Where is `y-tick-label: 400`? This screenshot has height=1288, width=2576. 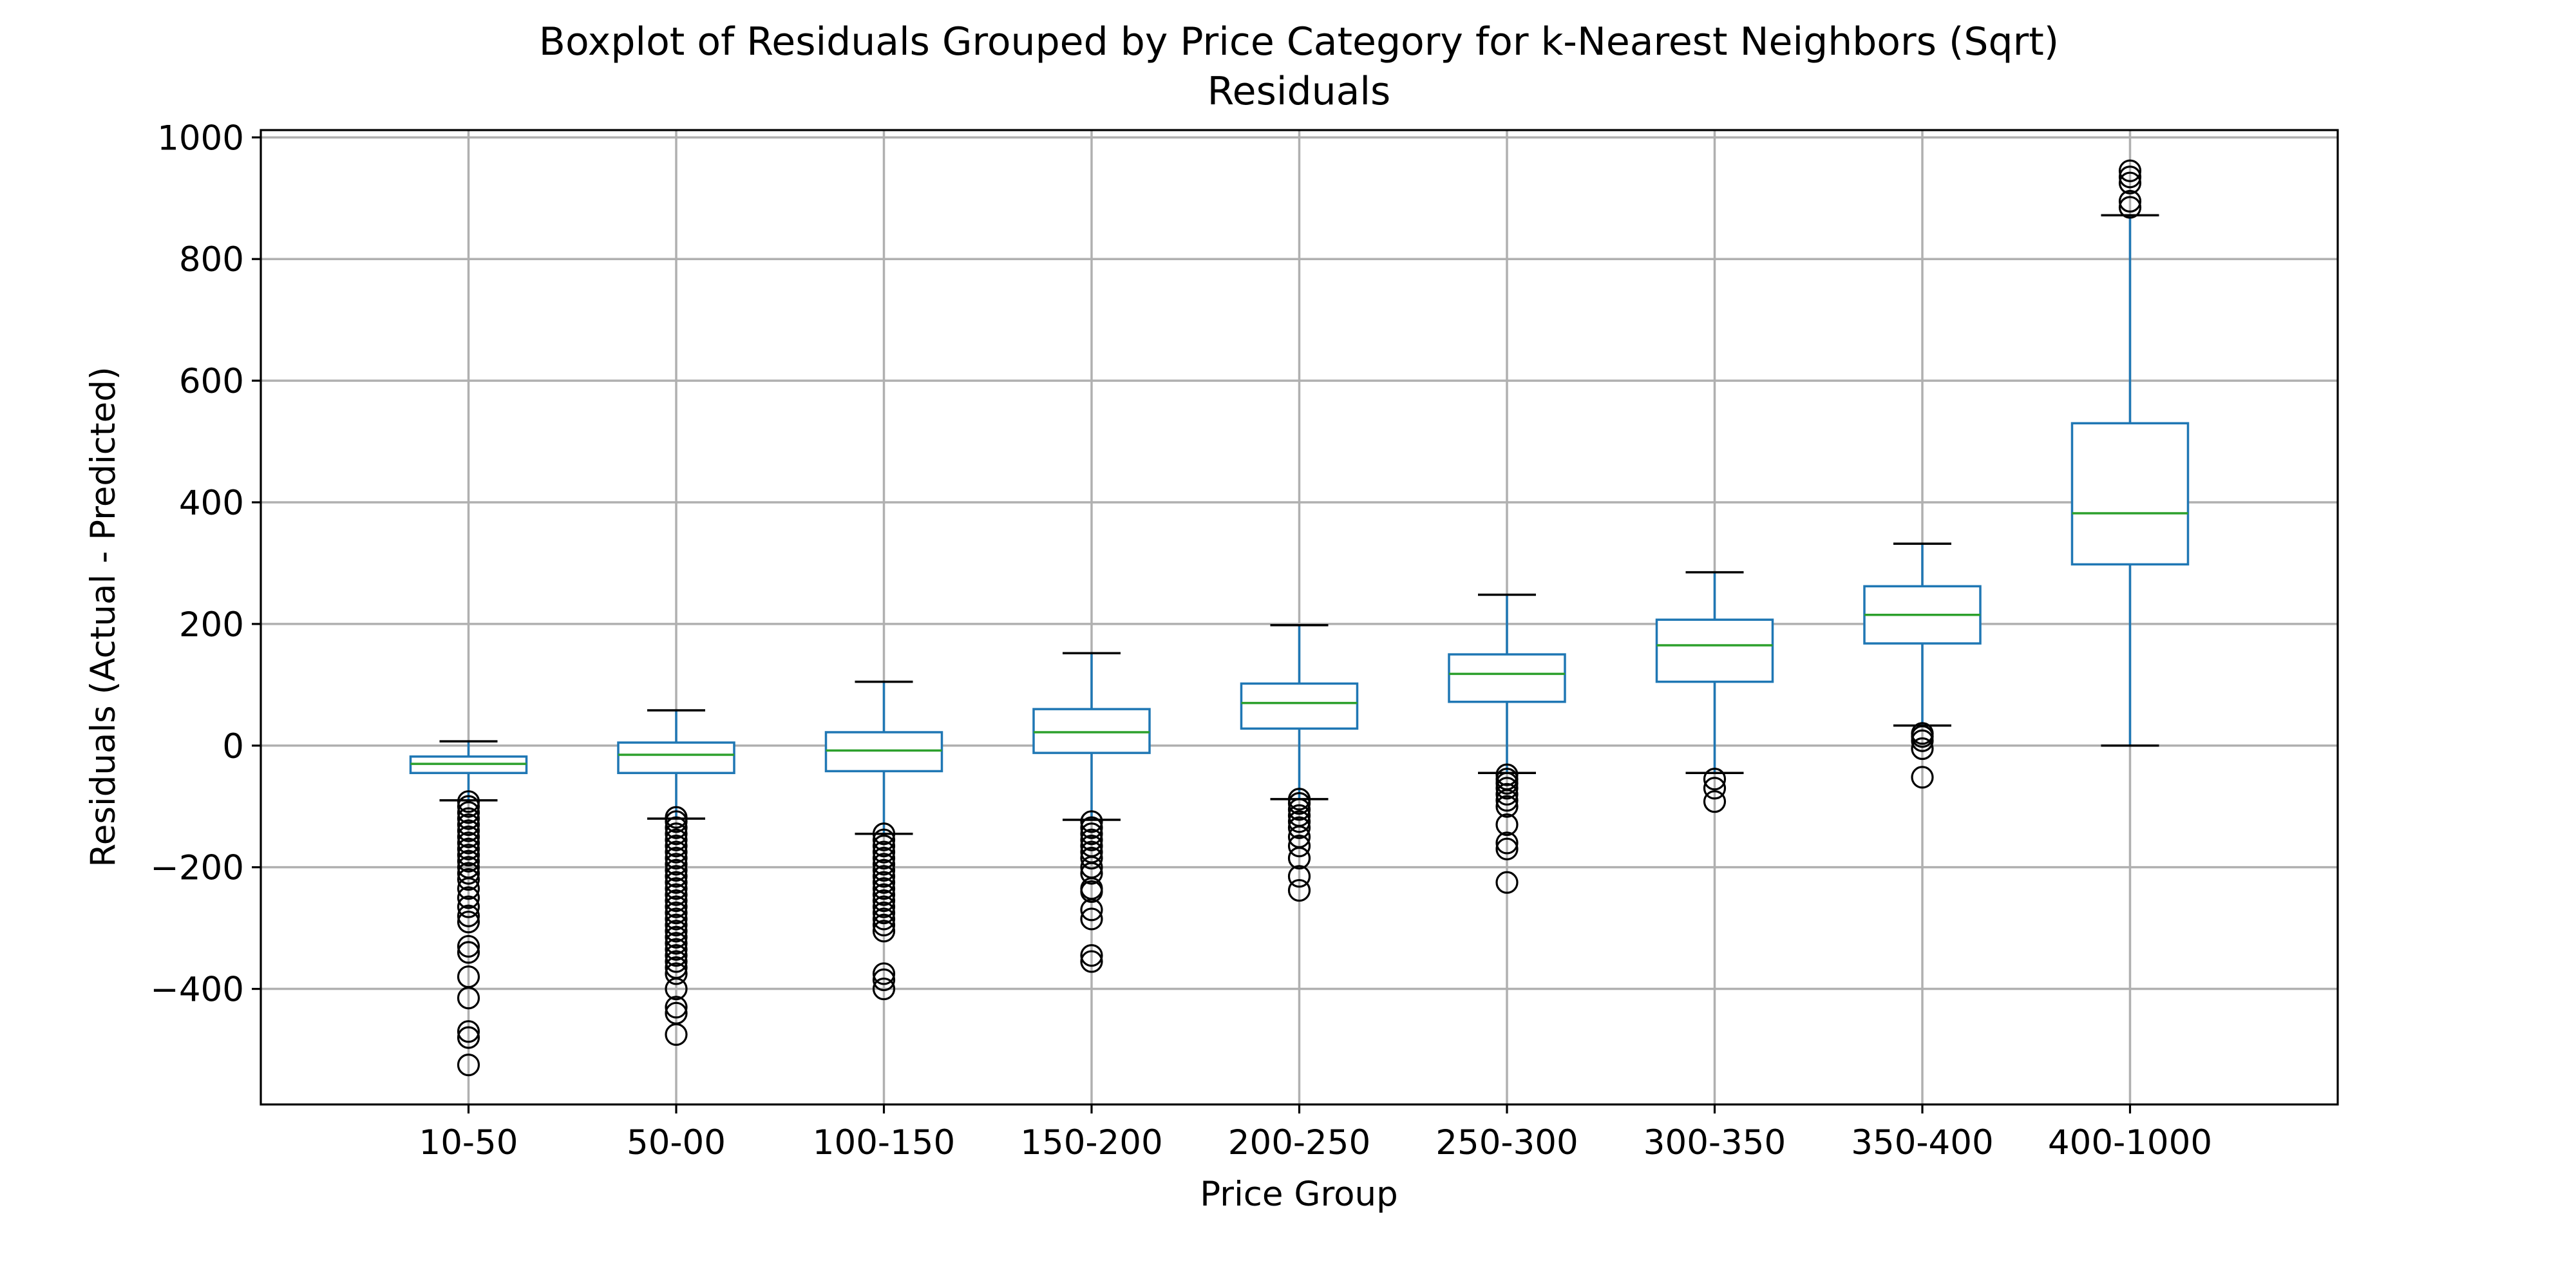
y-tick-label: 400 is located at coordinates (211, 503).